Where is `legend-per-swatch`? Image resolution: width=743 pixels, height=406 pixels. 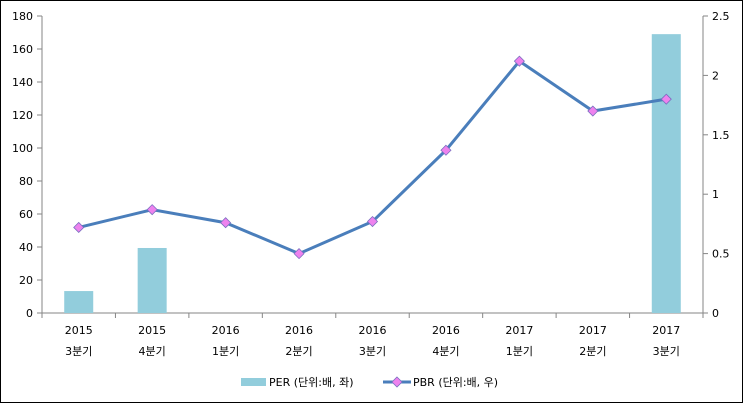 legend-per-swatch is located at coordinates (253, 382).